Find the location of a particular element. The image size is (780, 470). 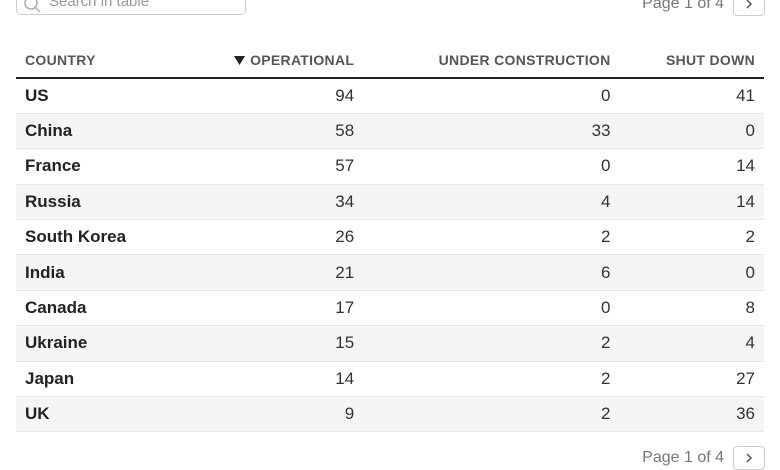

column-header: OPERATIONAL is located at coordinates (270, 61).